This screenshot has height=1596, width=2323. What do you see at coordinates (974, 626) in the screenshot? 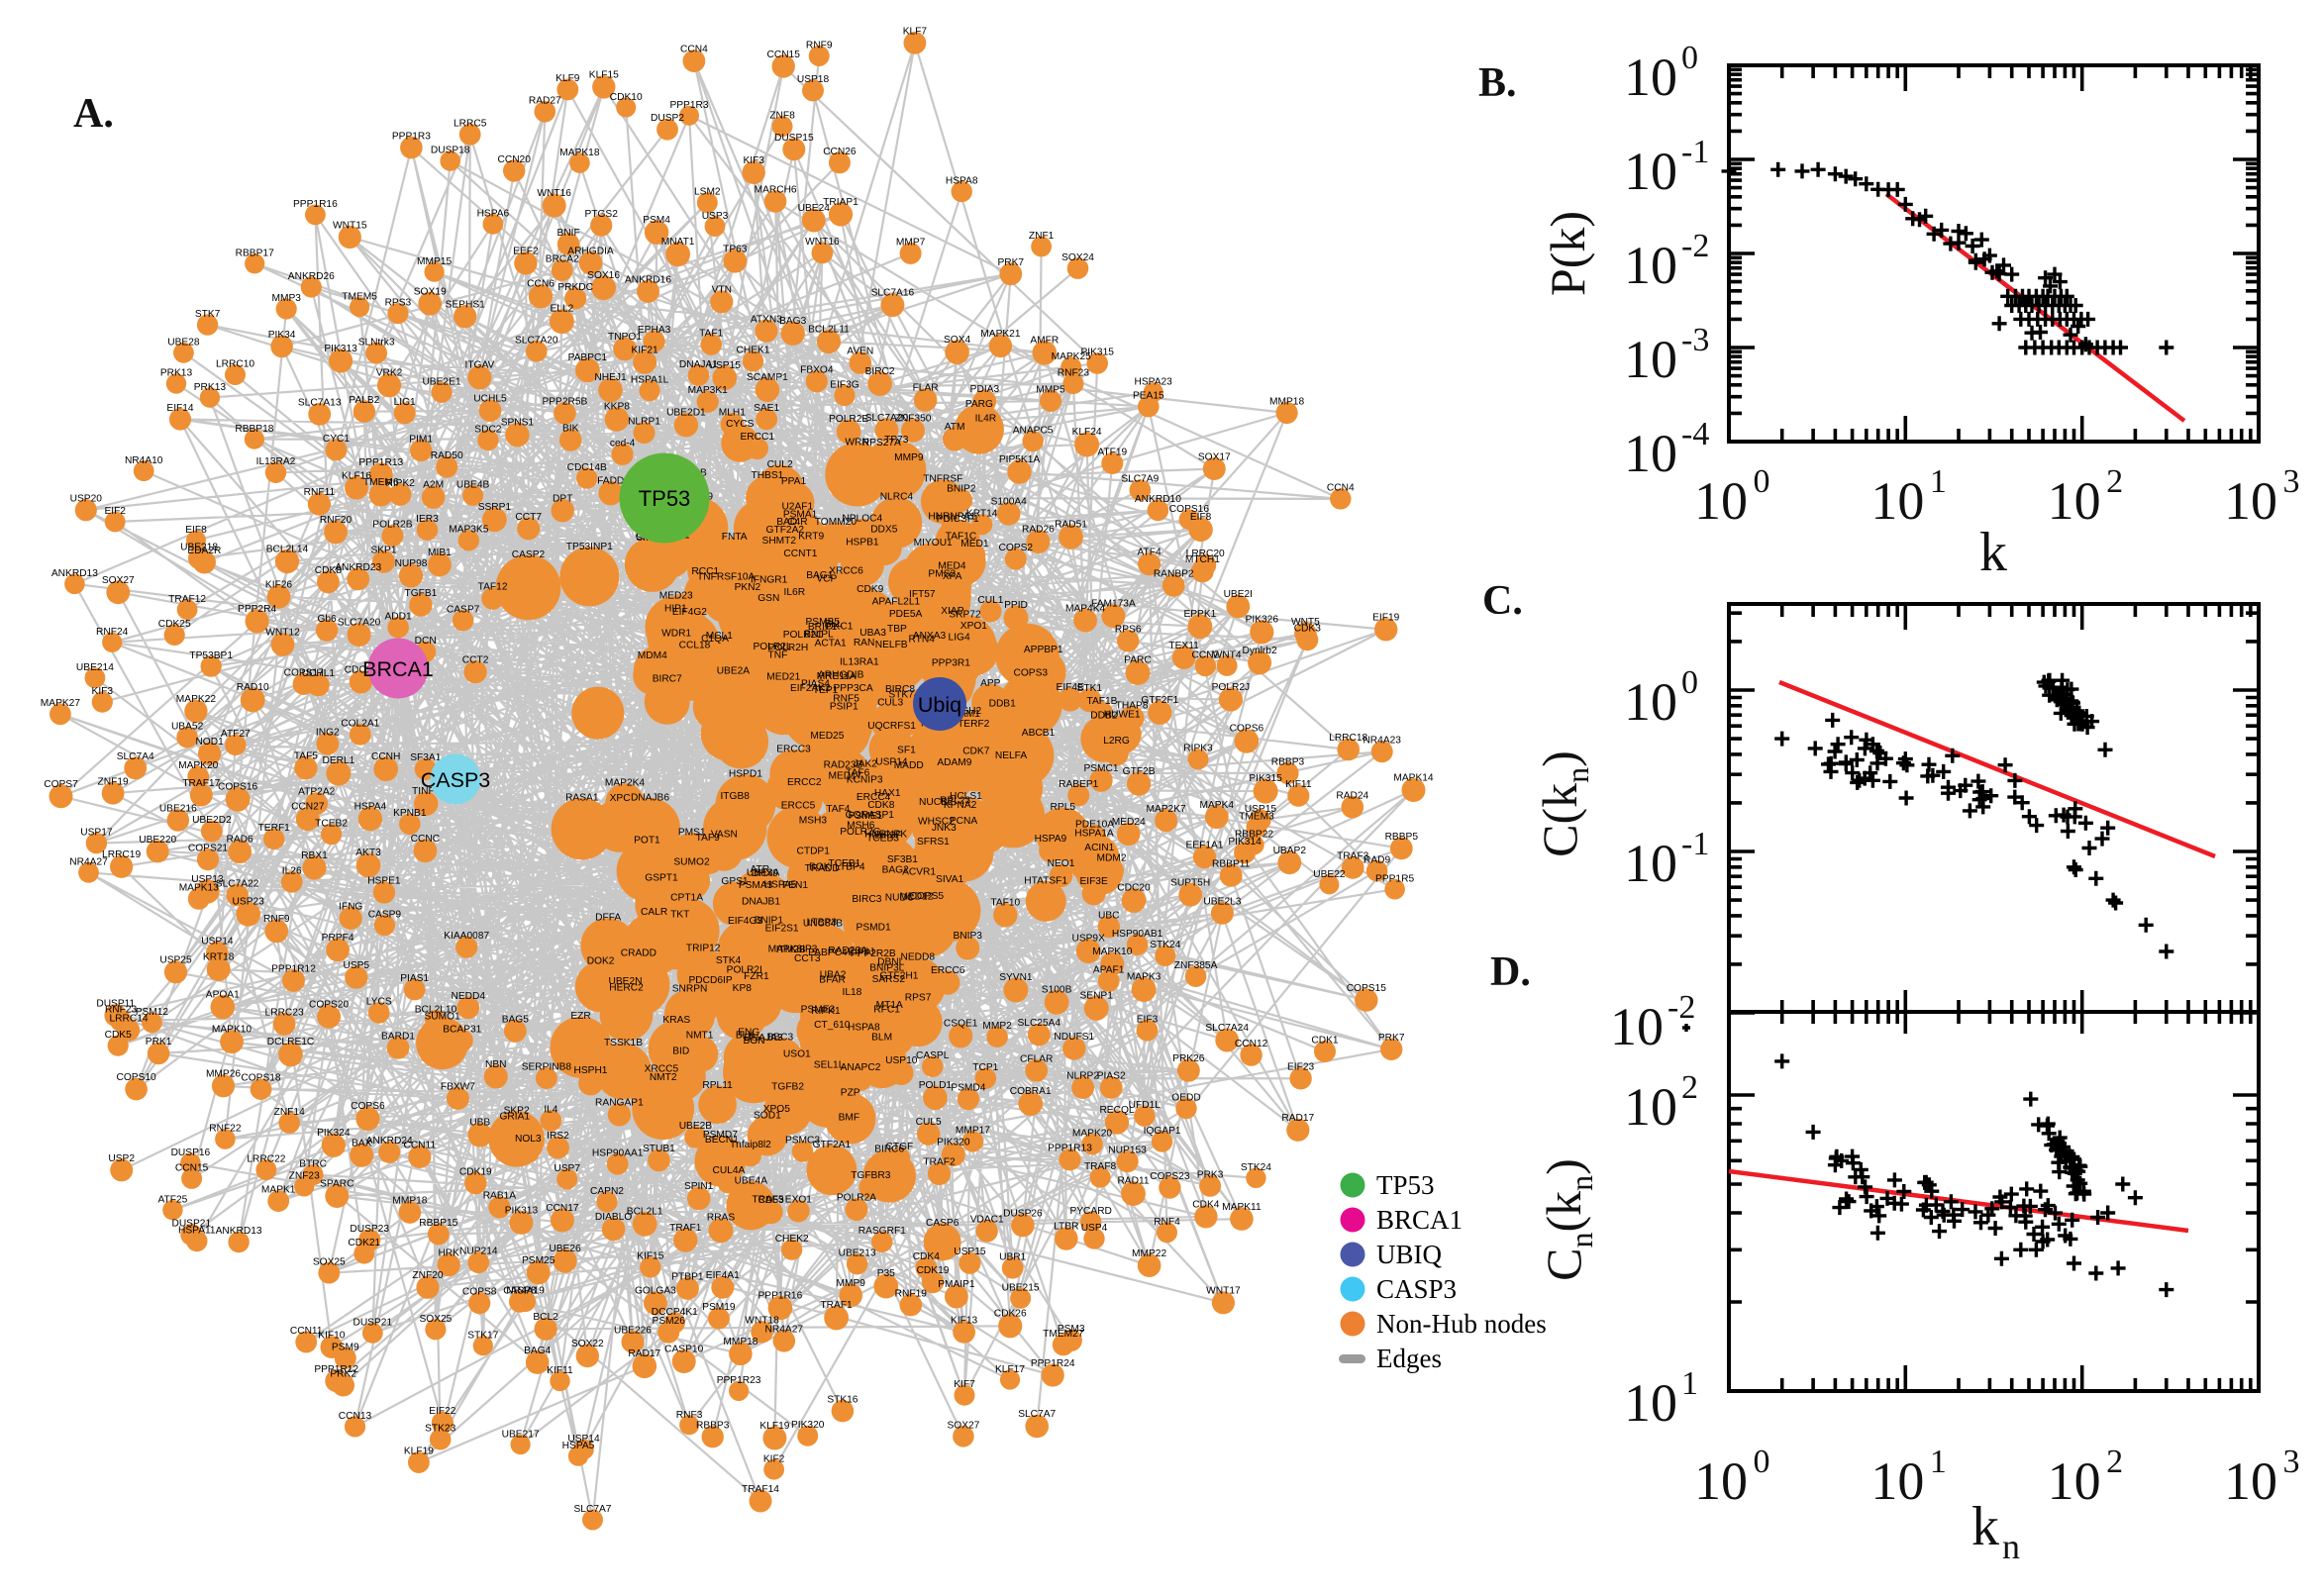
I see `svg-text: XPO1` at bounding box center [974, 626].